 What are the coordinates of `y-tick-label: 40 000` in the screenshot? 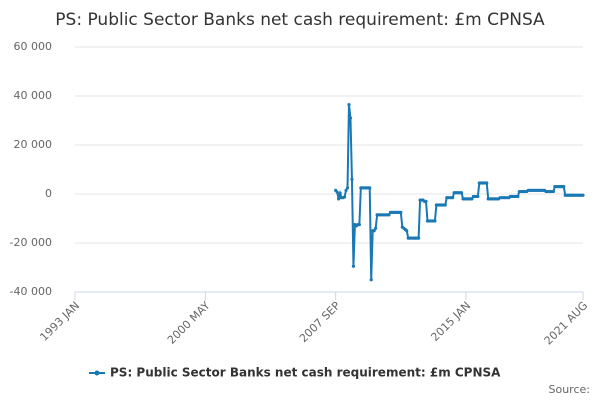 It's located at (33, 95).